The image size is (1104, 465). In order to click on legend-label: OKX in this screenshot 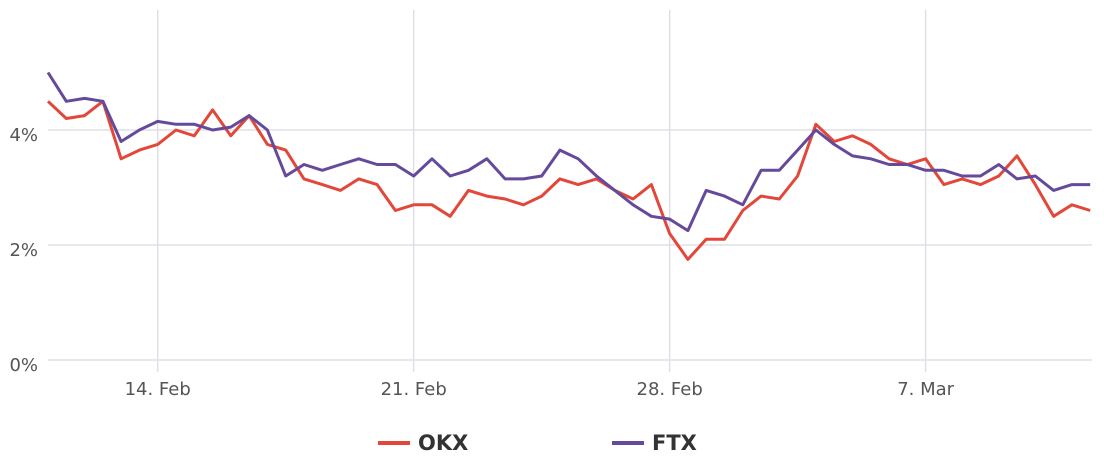, I will do `click(443, 443)`.